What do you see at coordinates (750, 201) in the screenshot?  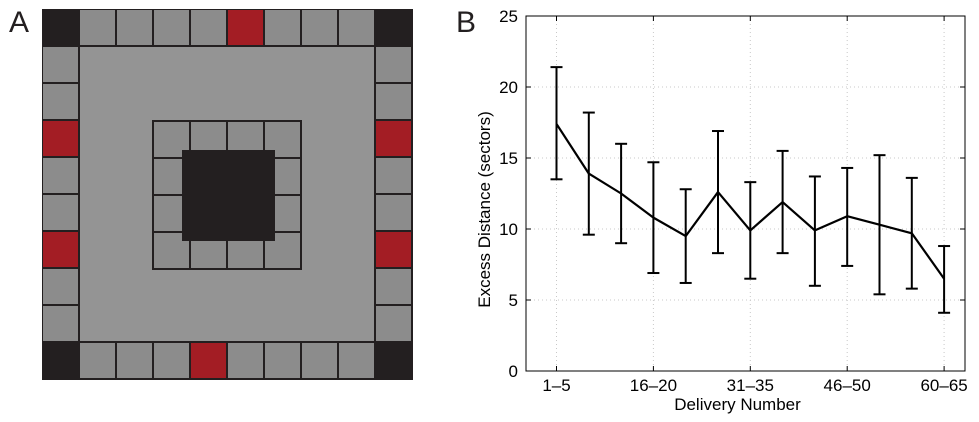 I see `series-line` at bounding box center [750, 201].